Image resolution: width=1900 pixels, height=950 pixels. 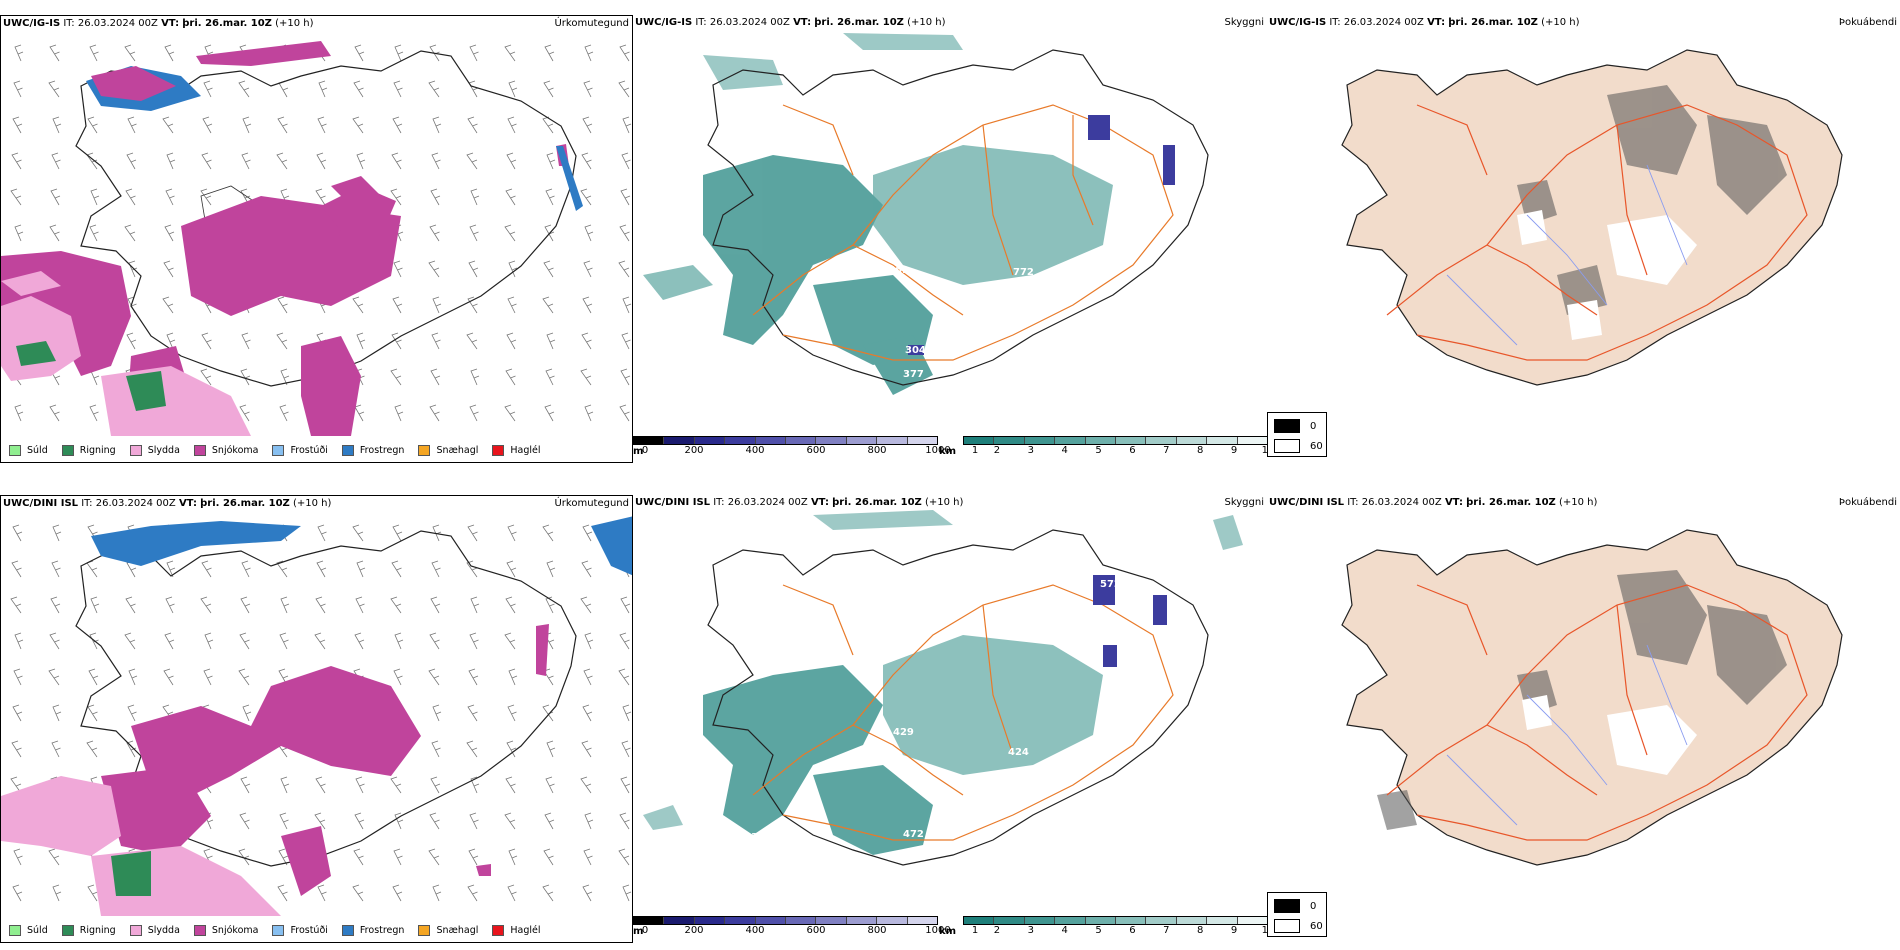 What do you see at coordinates (309, 450) in the screenshot?
I see `legend-label: Frostúði` at bounding box center [309, 450].